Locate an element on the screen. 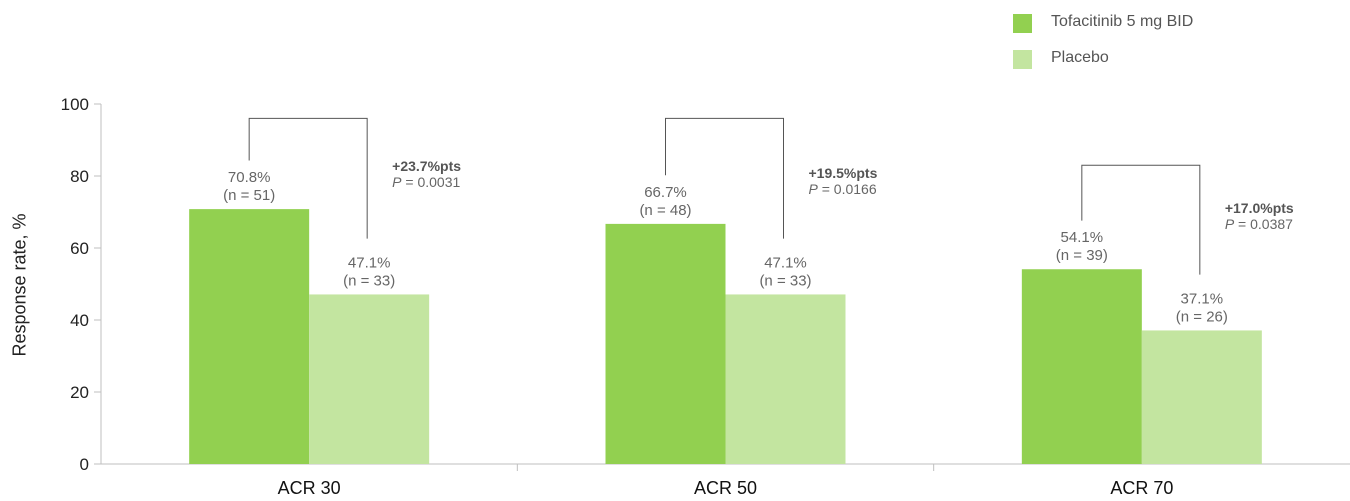 The width and height of the screenshot is (1350, 501). data-label-percent: 37.1% is located at coordinates (1202, 298).